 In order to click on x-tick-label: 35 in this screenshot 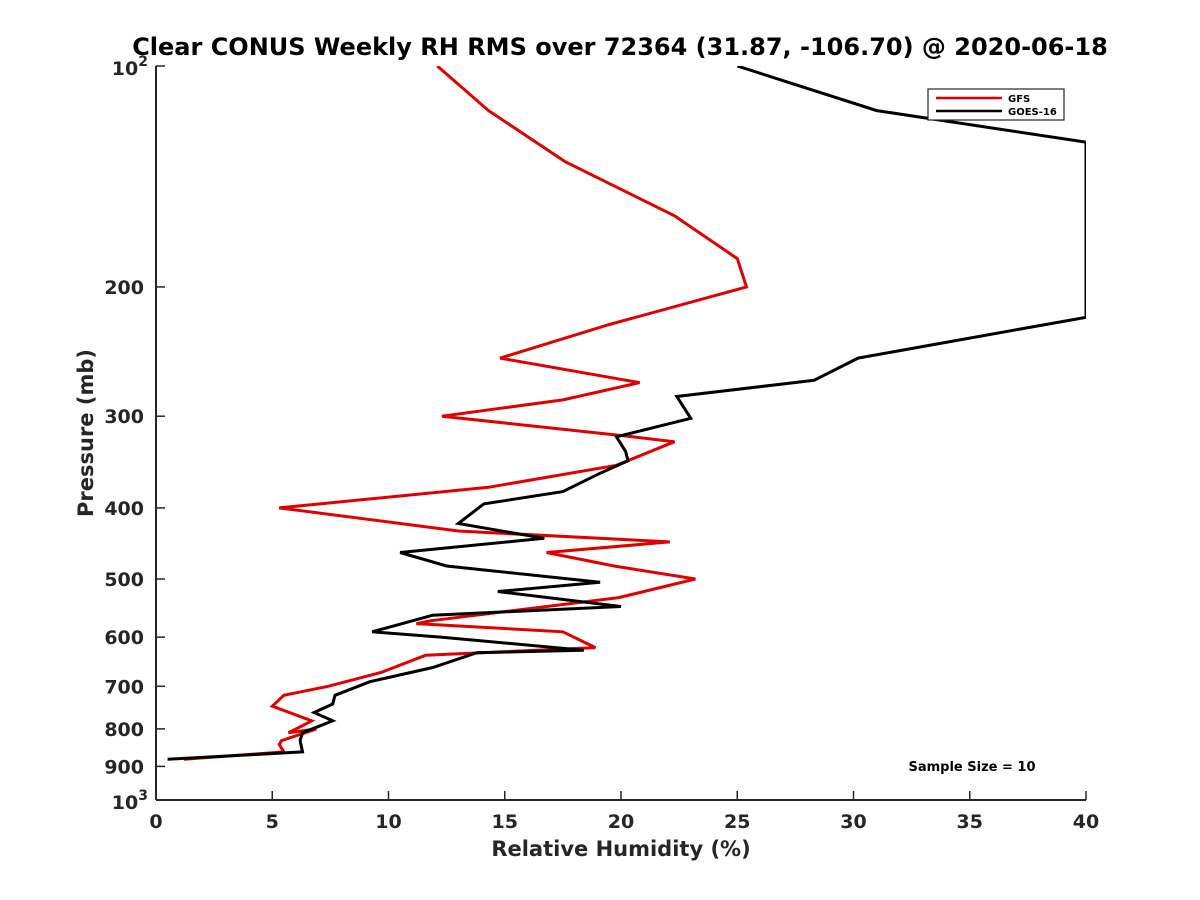, I will do `click(970, 822)`.